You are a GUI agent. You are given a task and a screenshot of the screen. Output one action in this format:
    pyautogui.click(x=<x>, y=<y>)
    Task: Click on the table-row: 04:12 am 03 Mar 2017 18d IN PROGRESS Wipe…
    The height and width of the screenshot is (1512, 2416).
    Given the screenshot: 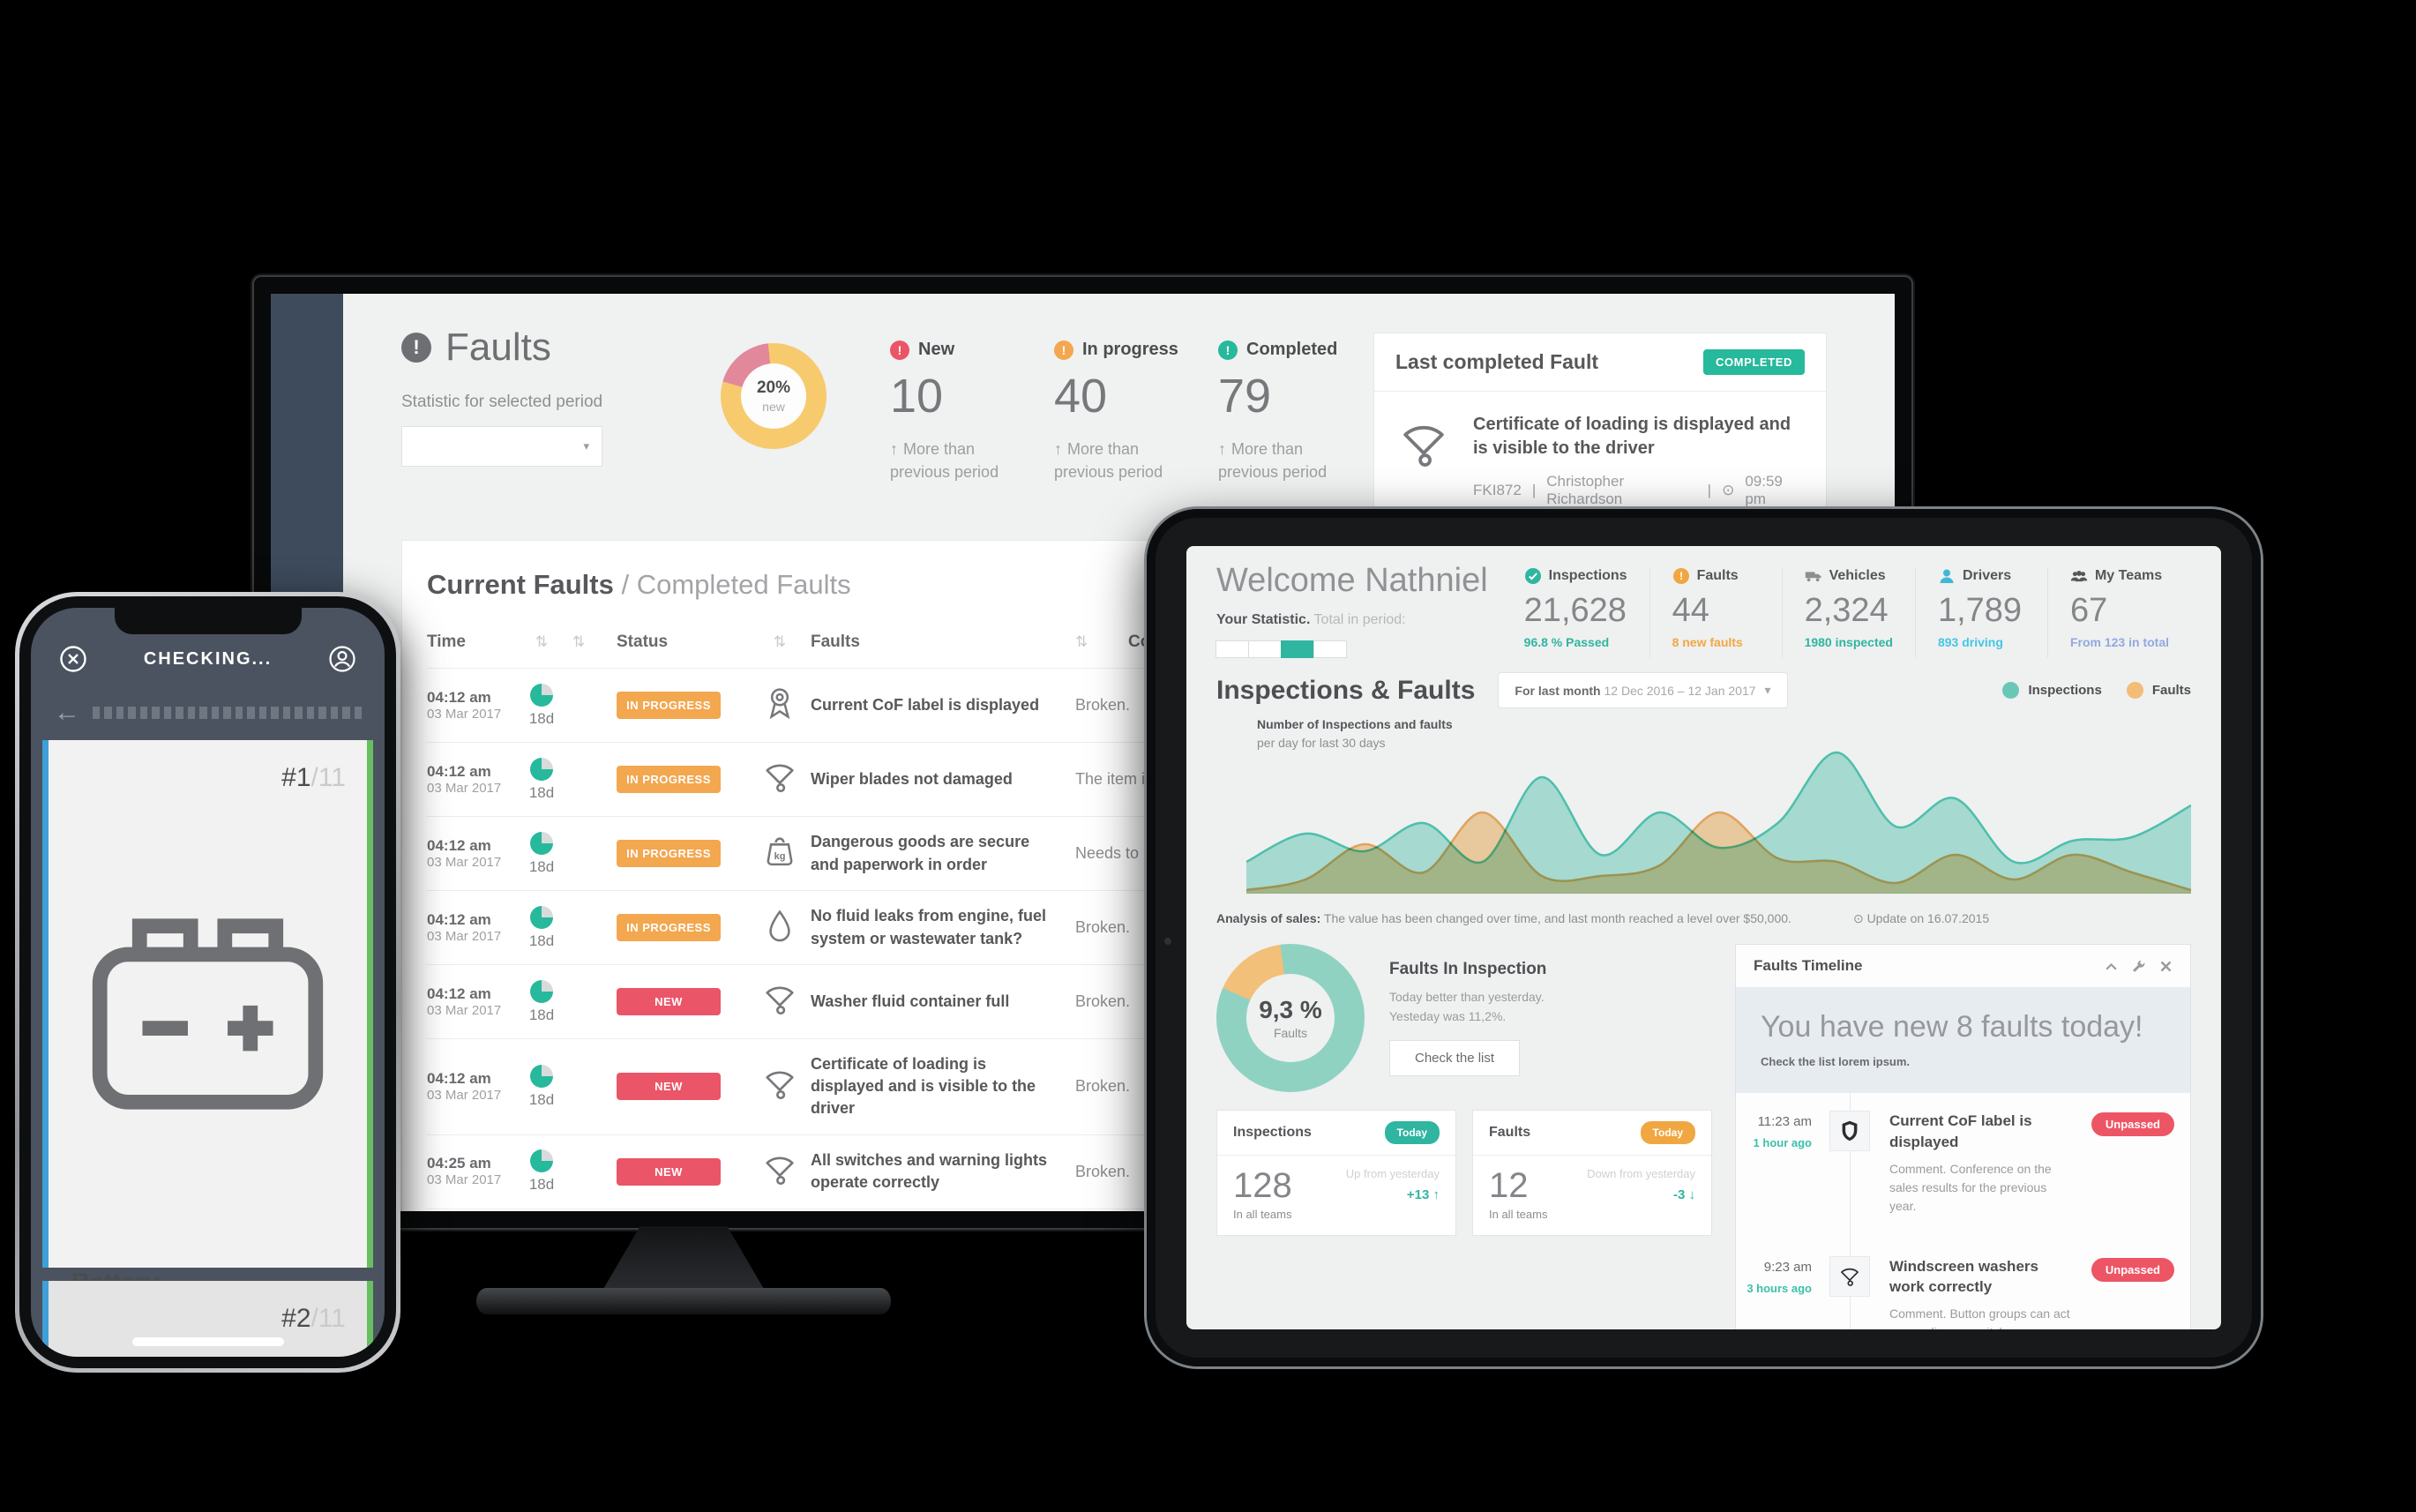 What is the action you would take?
    pyautogui.click(x=908, y=779)
    